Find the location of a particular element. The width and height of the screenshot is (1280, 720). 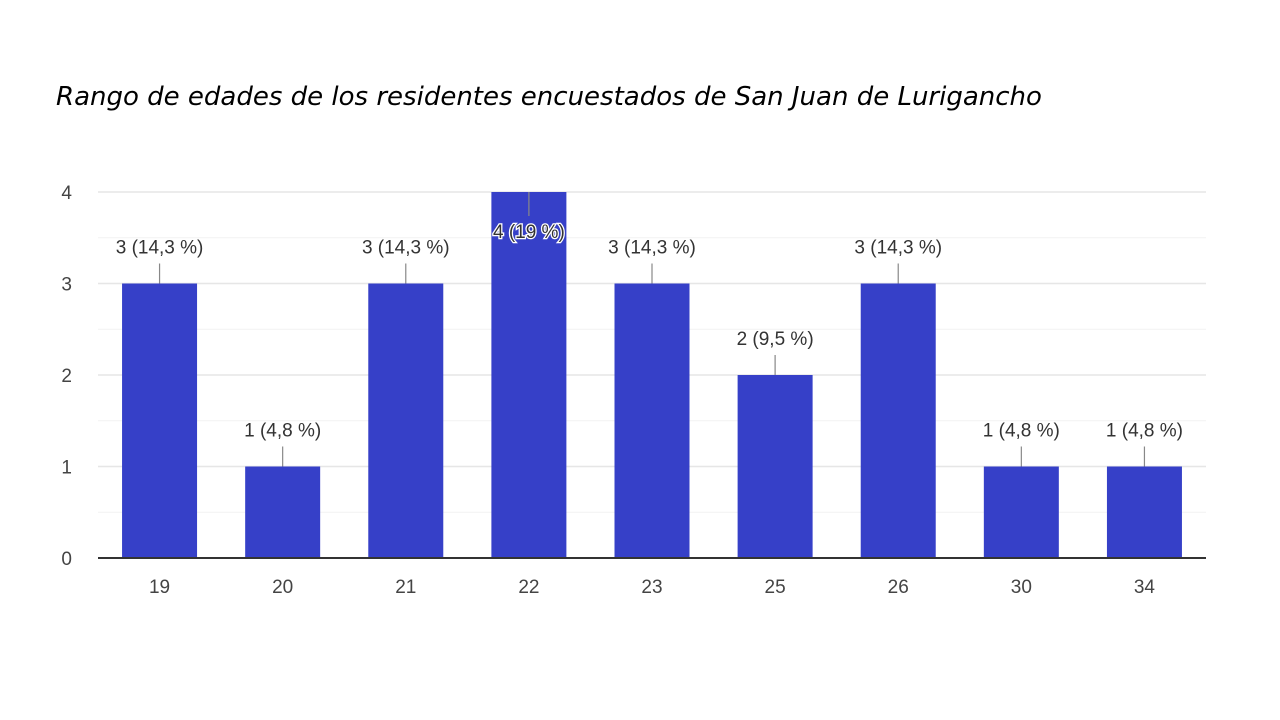

x-tick-label: 22 is located at coordinates (528, 587).